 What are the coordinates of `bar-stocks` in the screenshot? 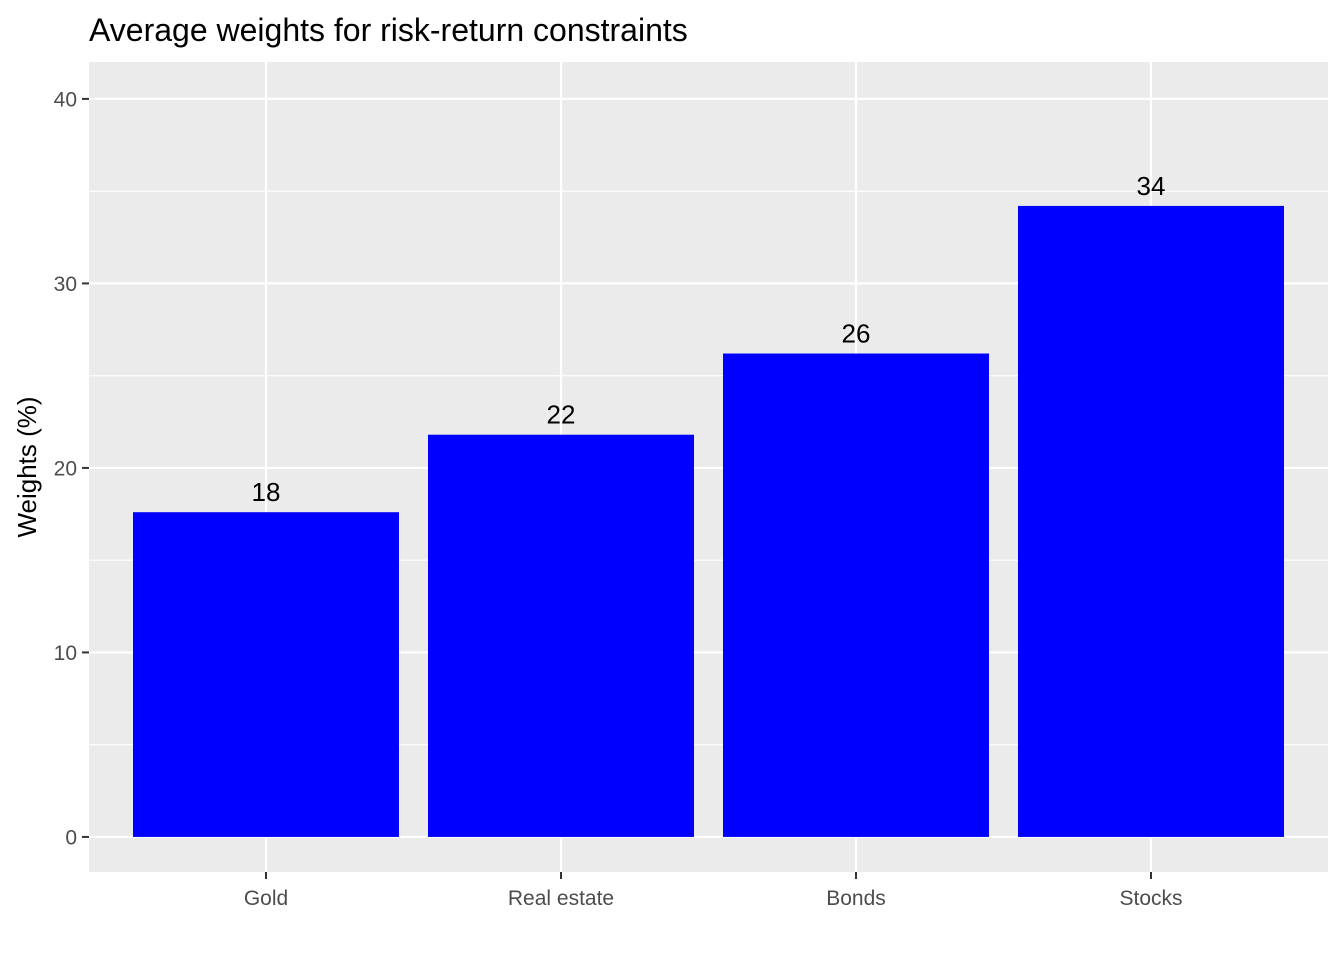 It's located at (1151, 521).